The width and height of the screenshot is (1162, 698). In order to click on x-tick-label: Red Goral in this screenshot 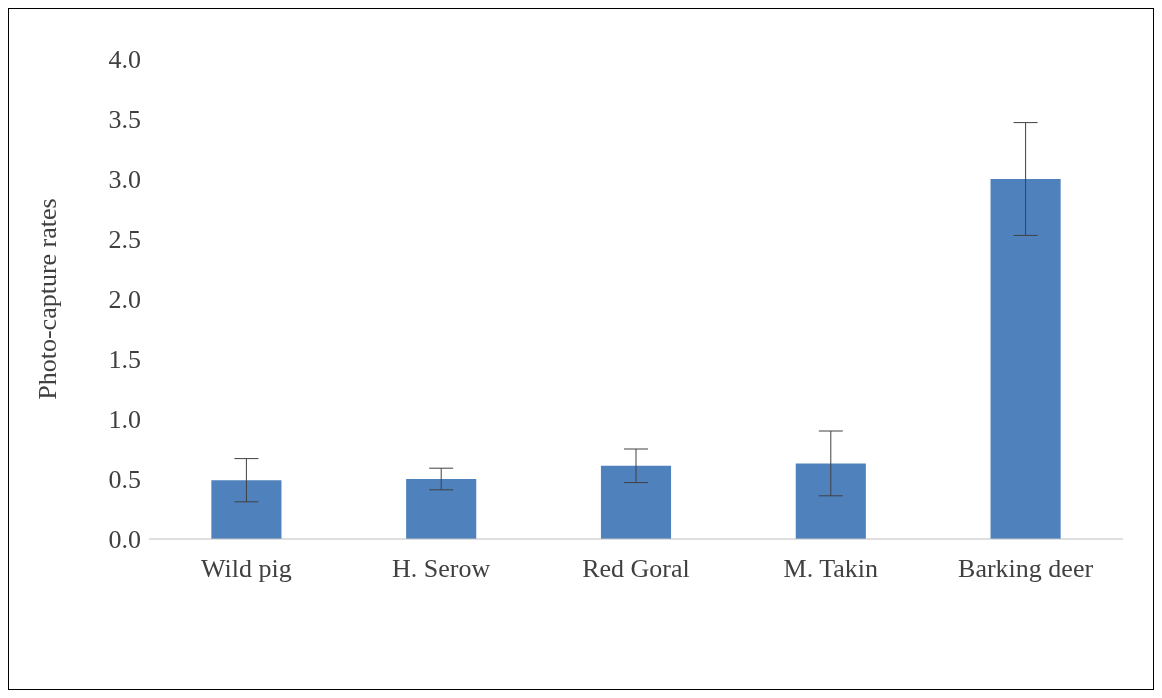, I will do `click(636, 569)`.